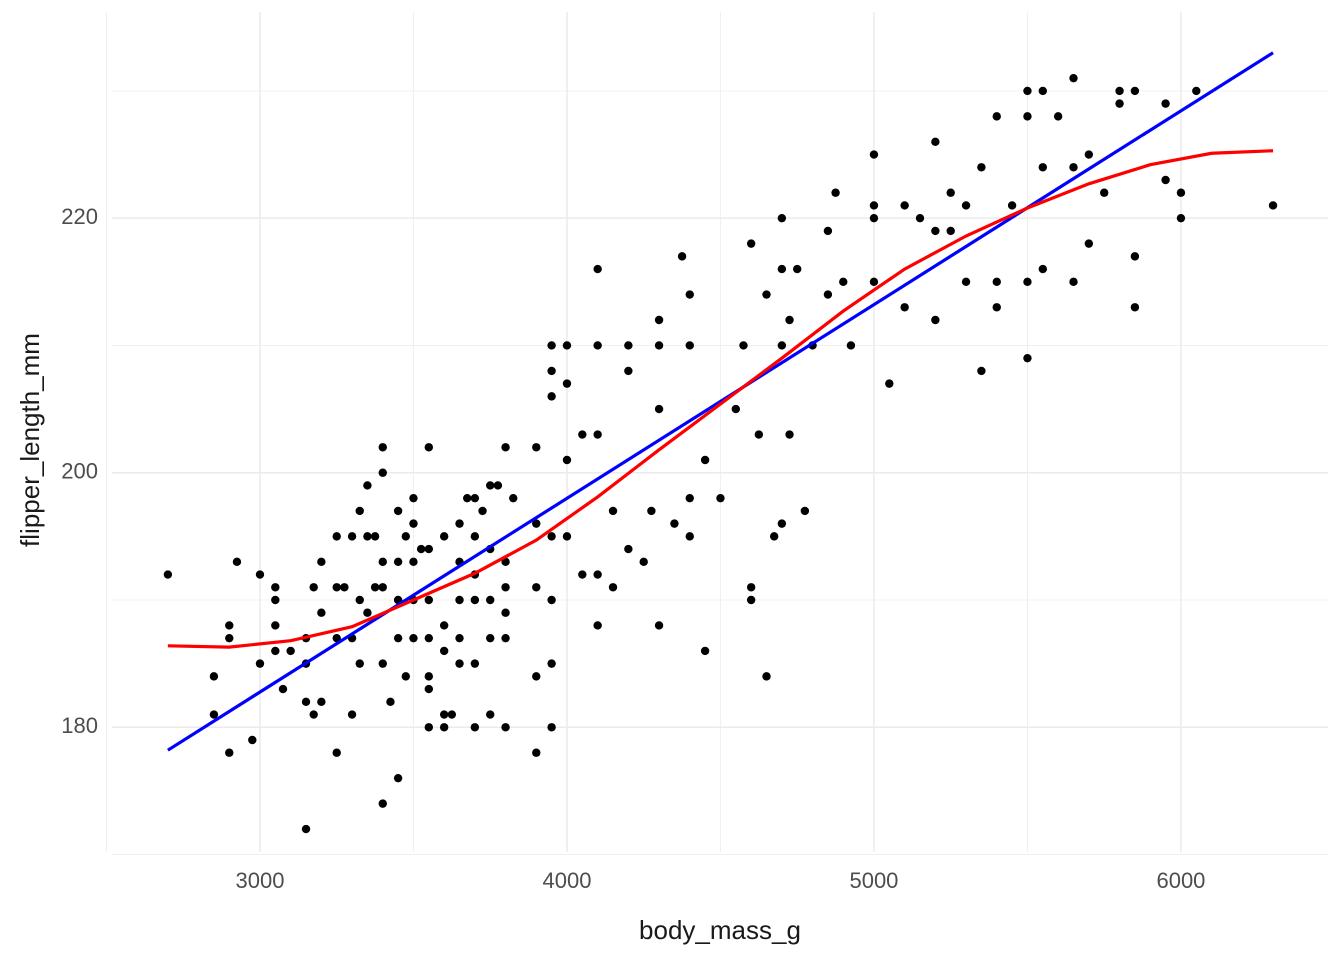 The height and width of the screenshot is (960, 1344). I want to click on x-tick-label: 6000, so click(1180, 880).